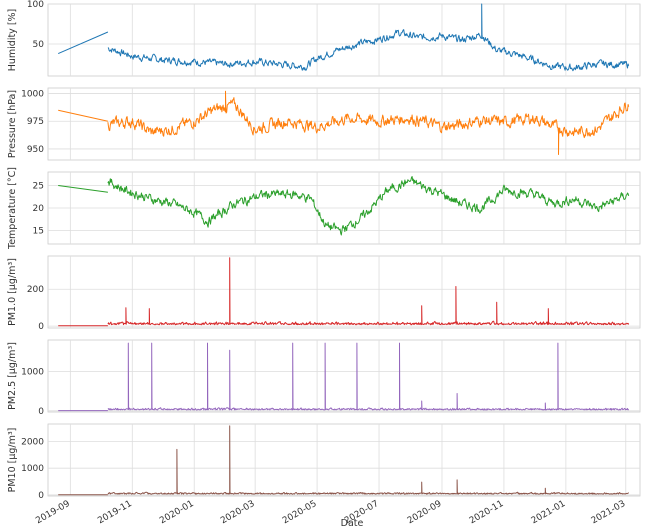 The width and height of the screenshot is (669, 529). I want to click on y-tick-label: 15, so click(38, 232).